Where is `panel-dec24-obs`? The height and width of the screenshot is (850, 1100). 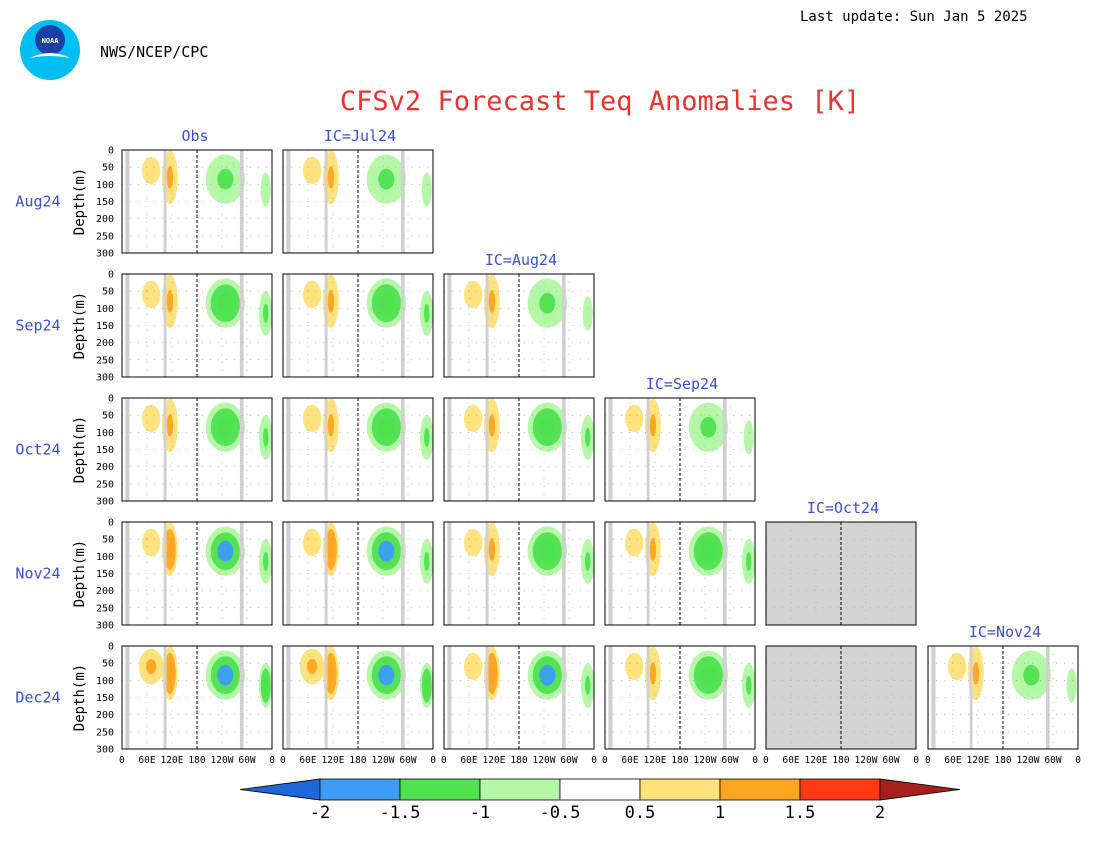
panel-dec24-obs is located at coordinates (197, 697).